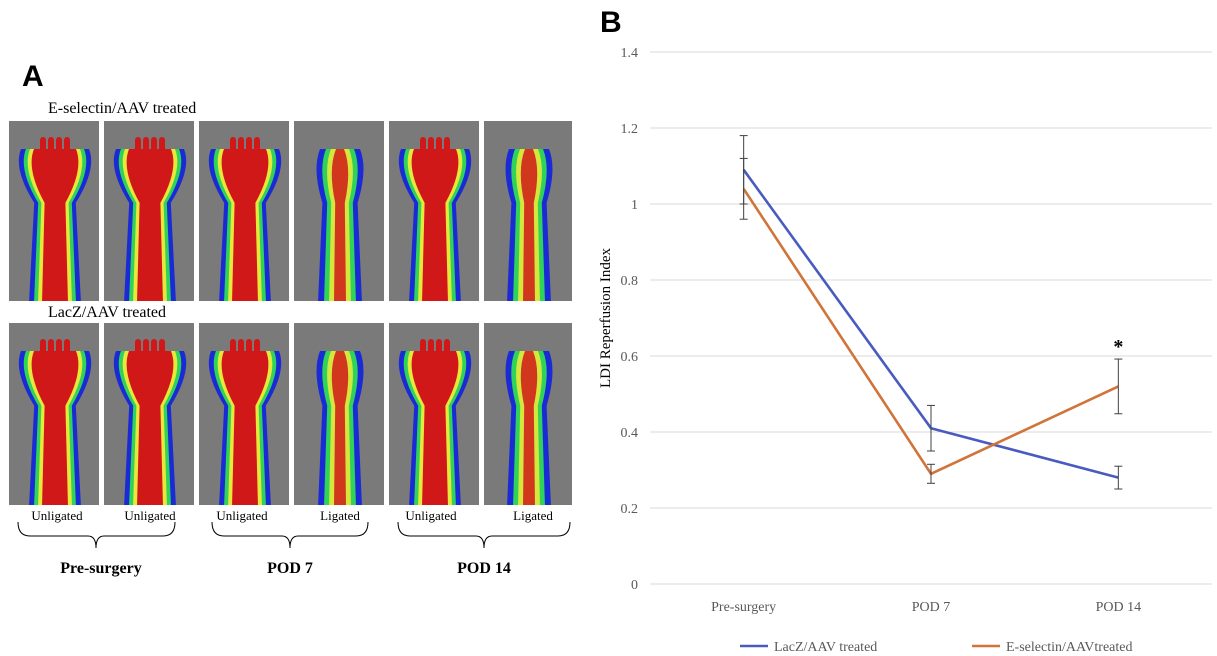 The height and width of the screenshot is (656, 1217). I want to click on y-tick-label: 0.6, so click(630, 357).